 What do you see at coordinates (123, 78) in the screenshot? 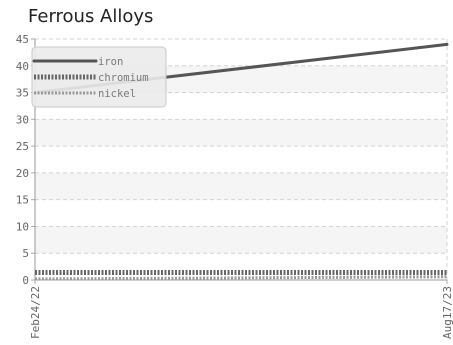
I see `legend-label-chromium: chromium` at bounding box center [123, 78].